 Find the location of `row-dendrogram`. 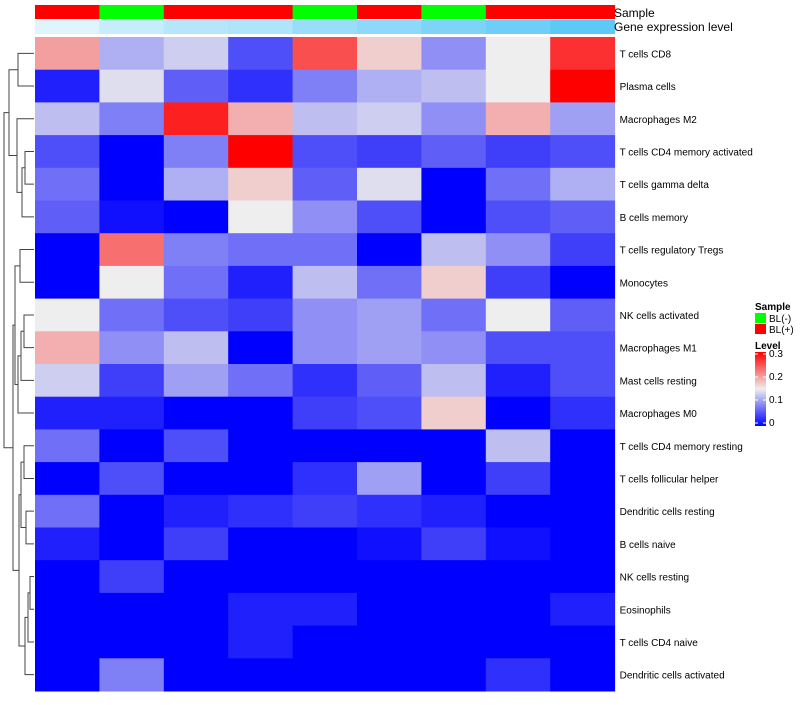

row-dendrogram is located at coordinates (18, 364).